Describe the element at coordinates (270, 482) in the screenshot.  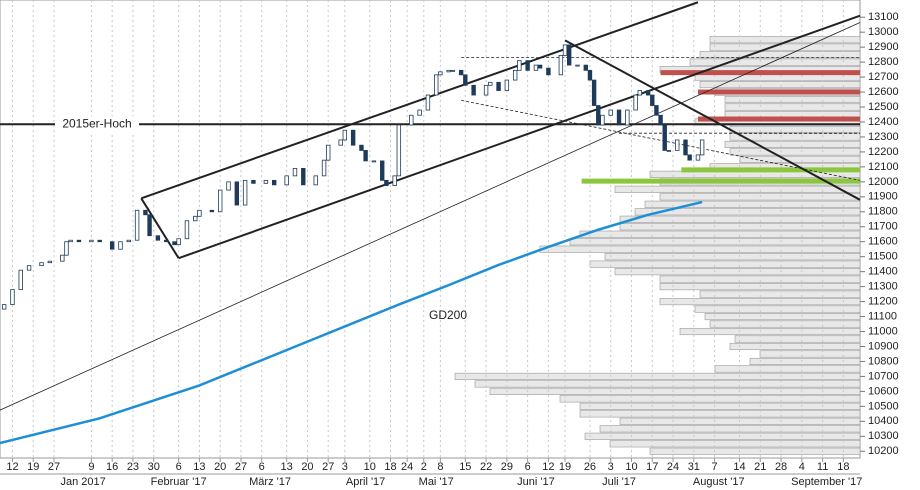
I see `month-label: März '17` at that location.